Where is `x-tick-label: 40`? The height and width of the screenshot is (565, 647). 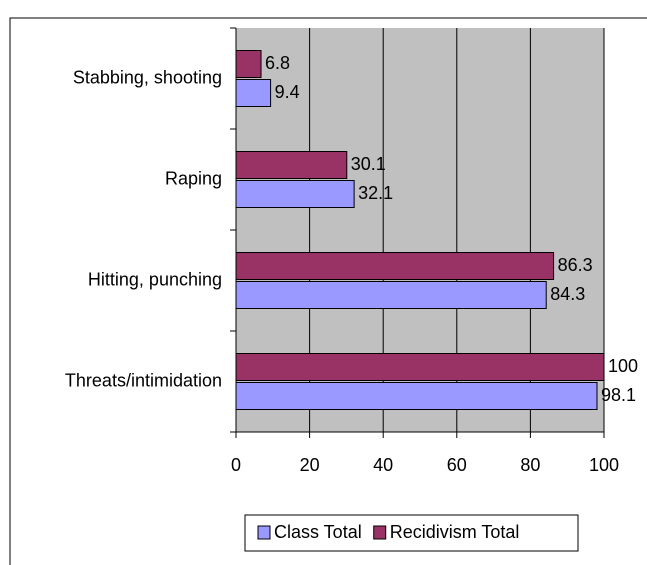
x-tick-label: 40 is located at coordinates (383, 465).